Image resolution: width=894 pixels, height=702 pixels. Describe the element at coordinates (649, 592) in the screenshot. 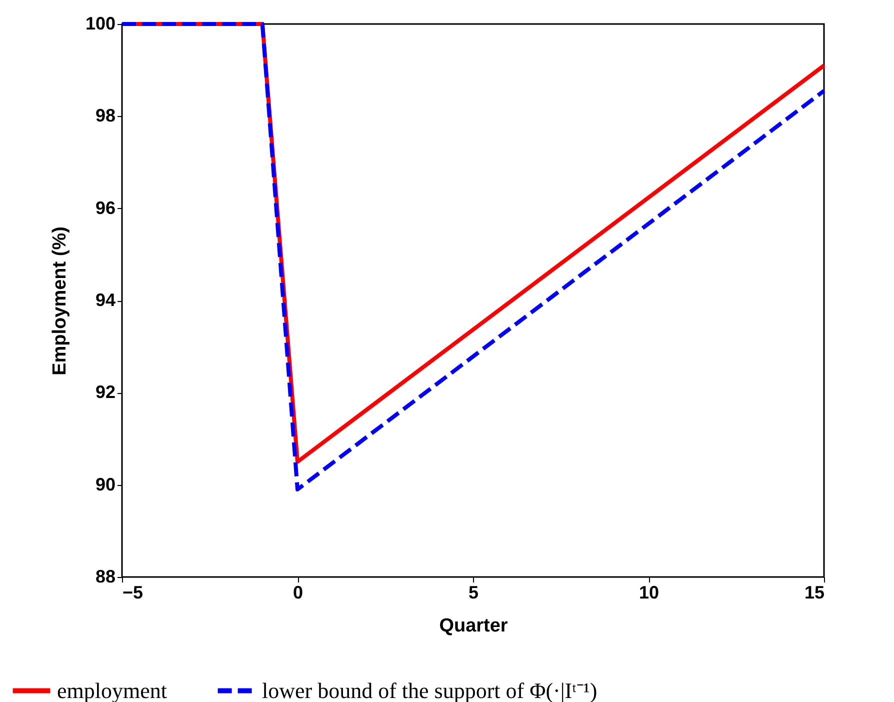

I see `x-tick-label: 10` at that location.